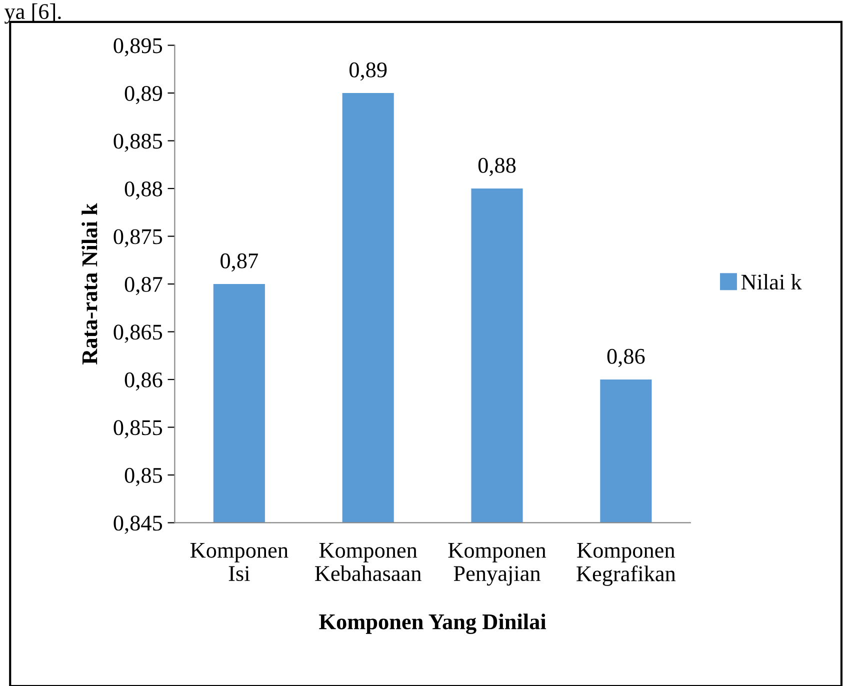 The height and width of the screenshot is (686, 844). What do you see at coordinates (368, 71) in the screenshot?
I see `data-label: 0,89` at bounding box center [368, 71].